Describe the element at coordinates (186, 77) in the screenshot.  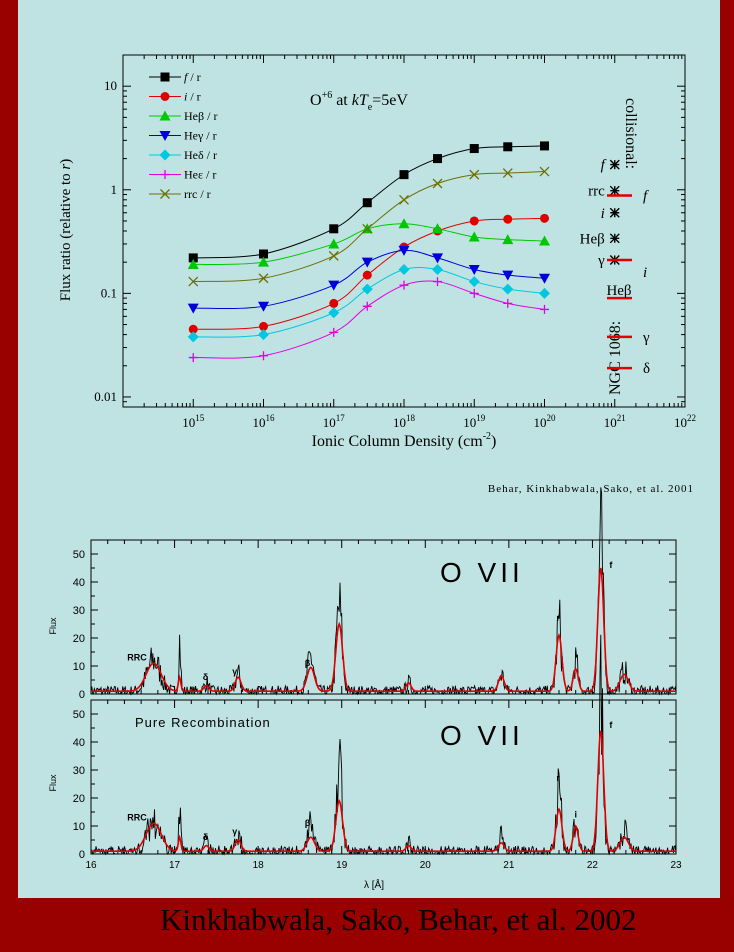
I see `legend-label-glyph: f` at that location.